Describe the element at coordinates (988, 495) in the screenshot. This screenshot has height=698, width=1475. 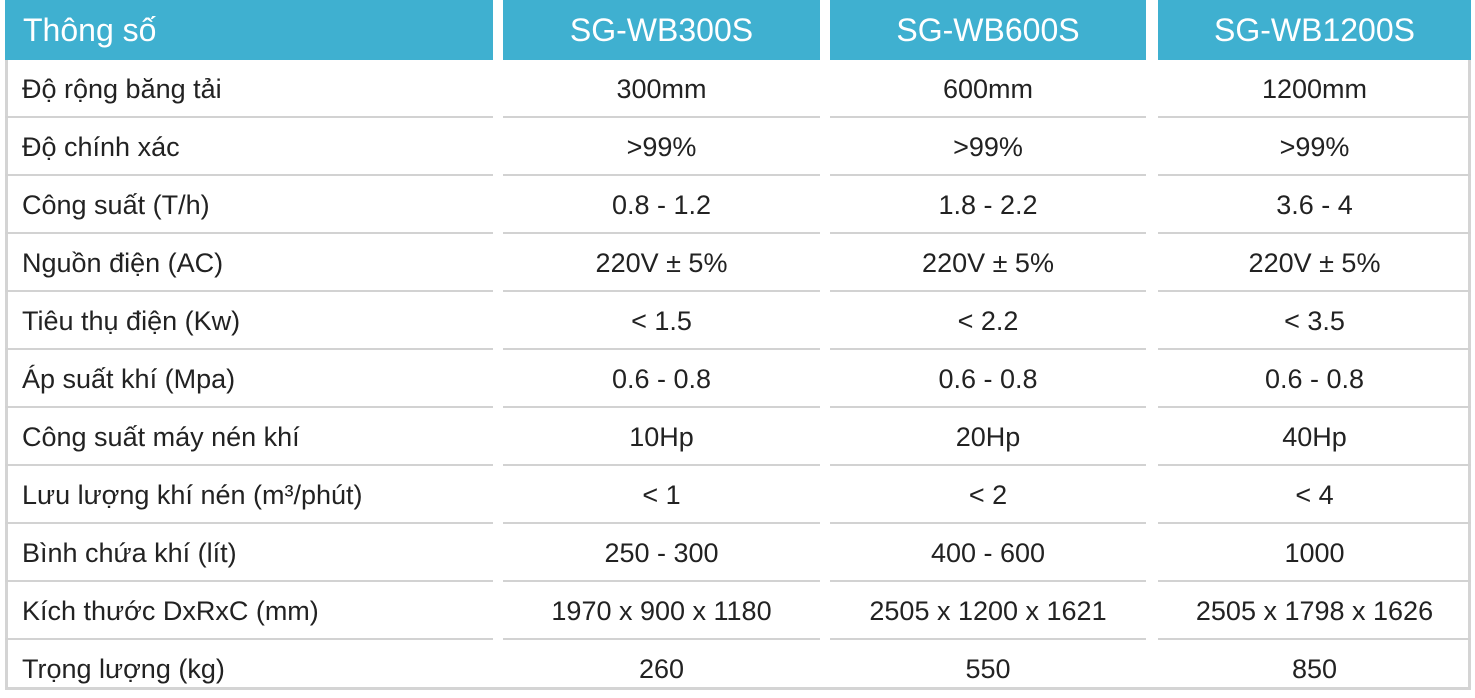
I see `row-value-sg-wb600s: < 2` at that location.